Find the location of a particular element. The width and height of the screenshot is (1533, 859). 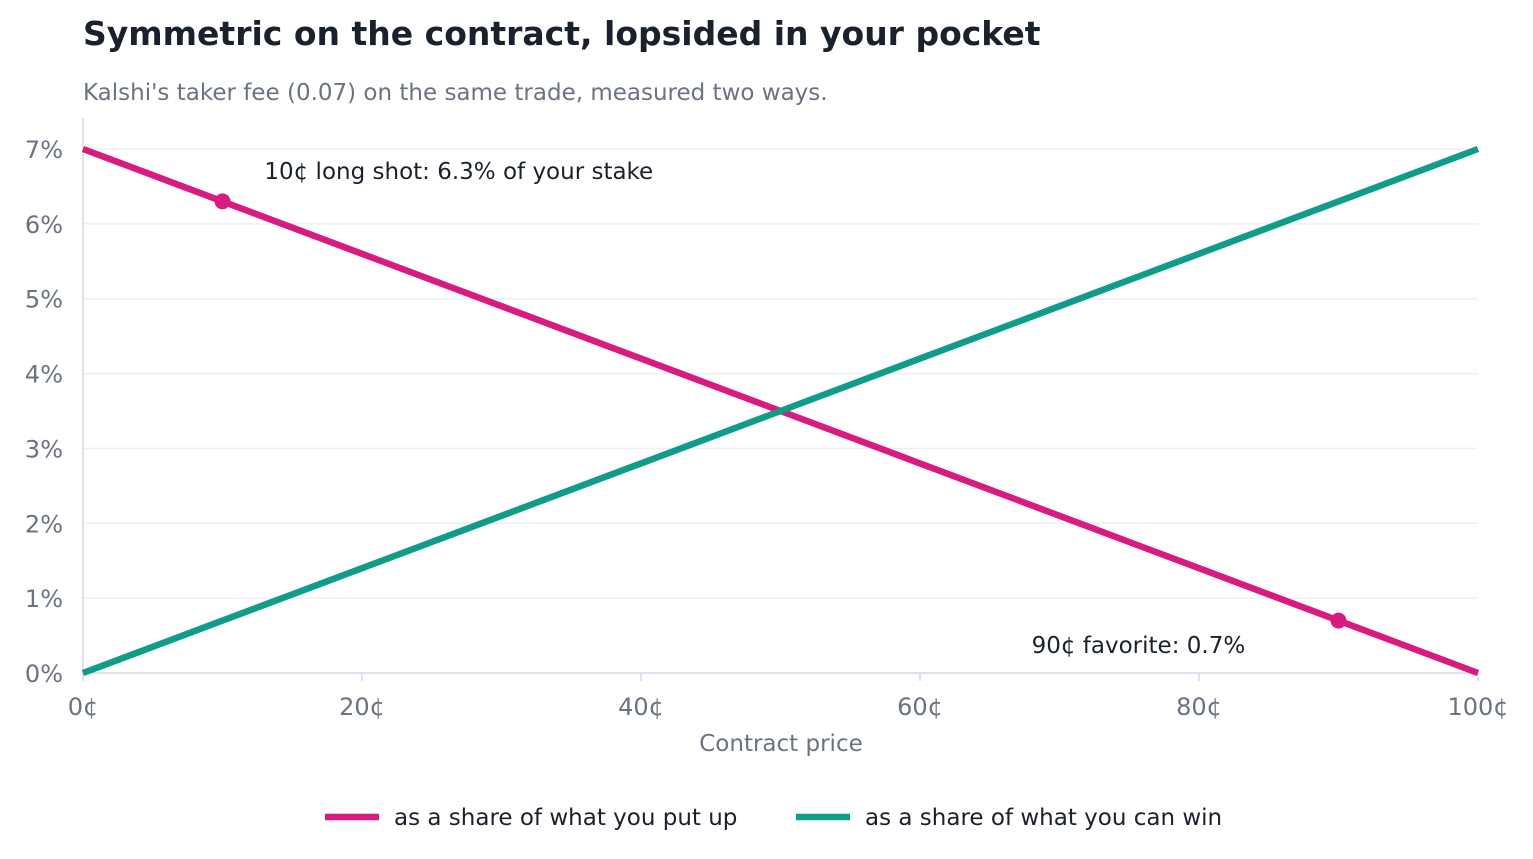

y-tick-label: 1% is located at coordinates (44, 599).